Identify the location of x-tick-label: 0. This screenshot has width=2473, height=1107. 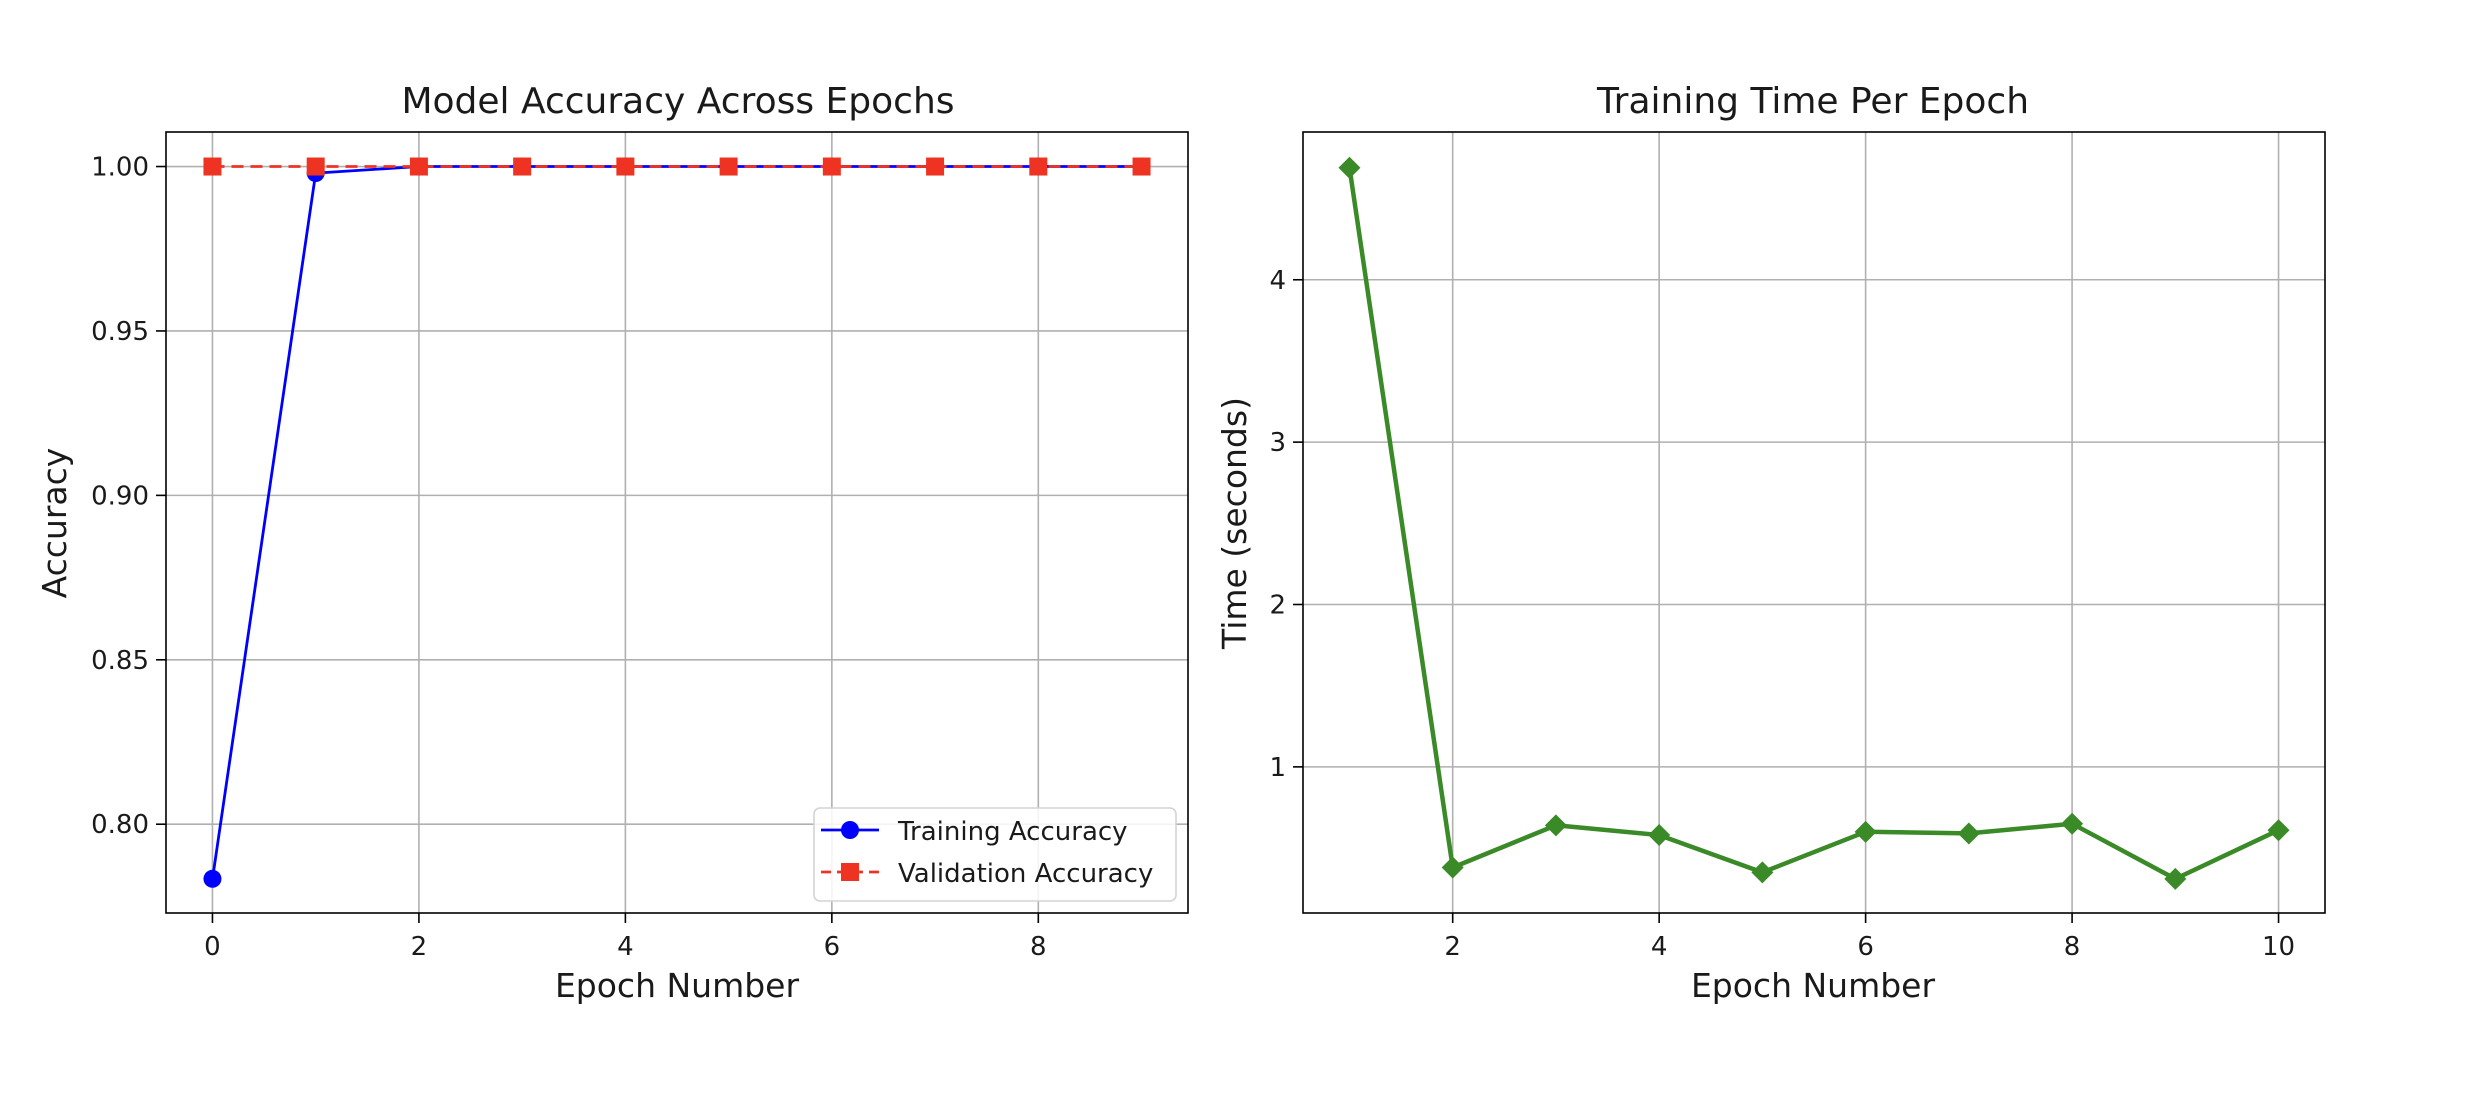
(212, 947).